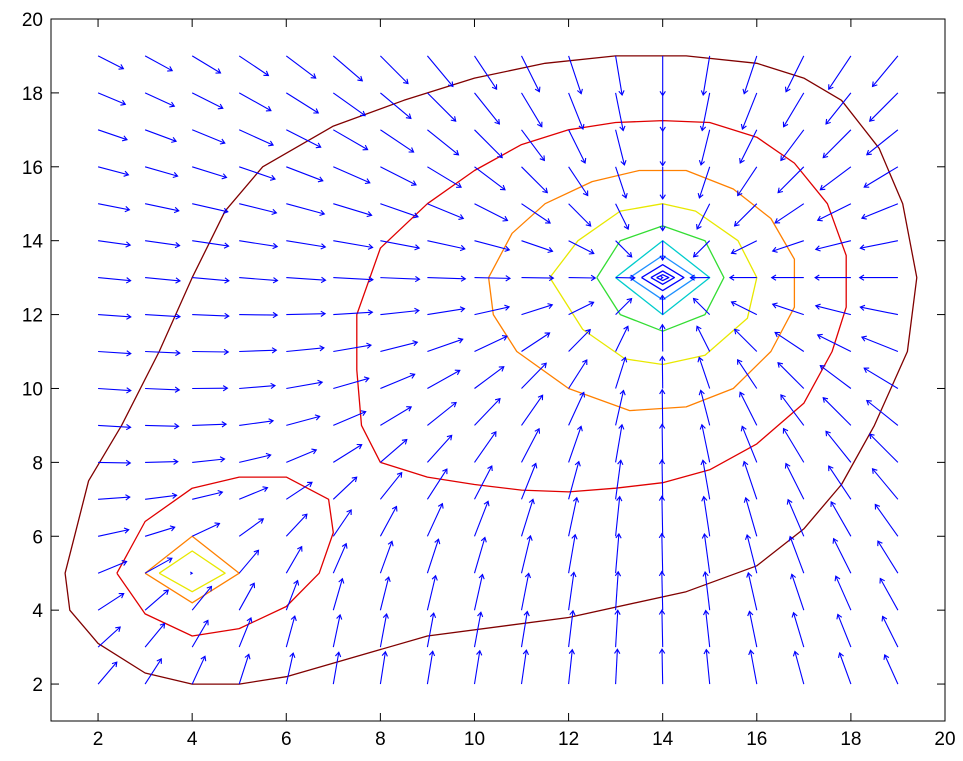  Describe the element at coordinates (756, 739) in the screenshot. I see `x-tick-label: 16` at that location.